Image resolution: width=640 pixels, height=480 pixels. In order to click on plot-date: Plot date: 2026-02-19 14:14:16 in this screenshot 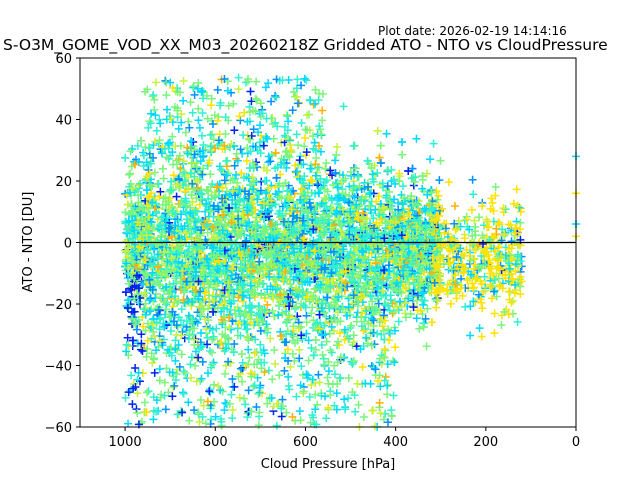, I will do `click(472, 31)`.